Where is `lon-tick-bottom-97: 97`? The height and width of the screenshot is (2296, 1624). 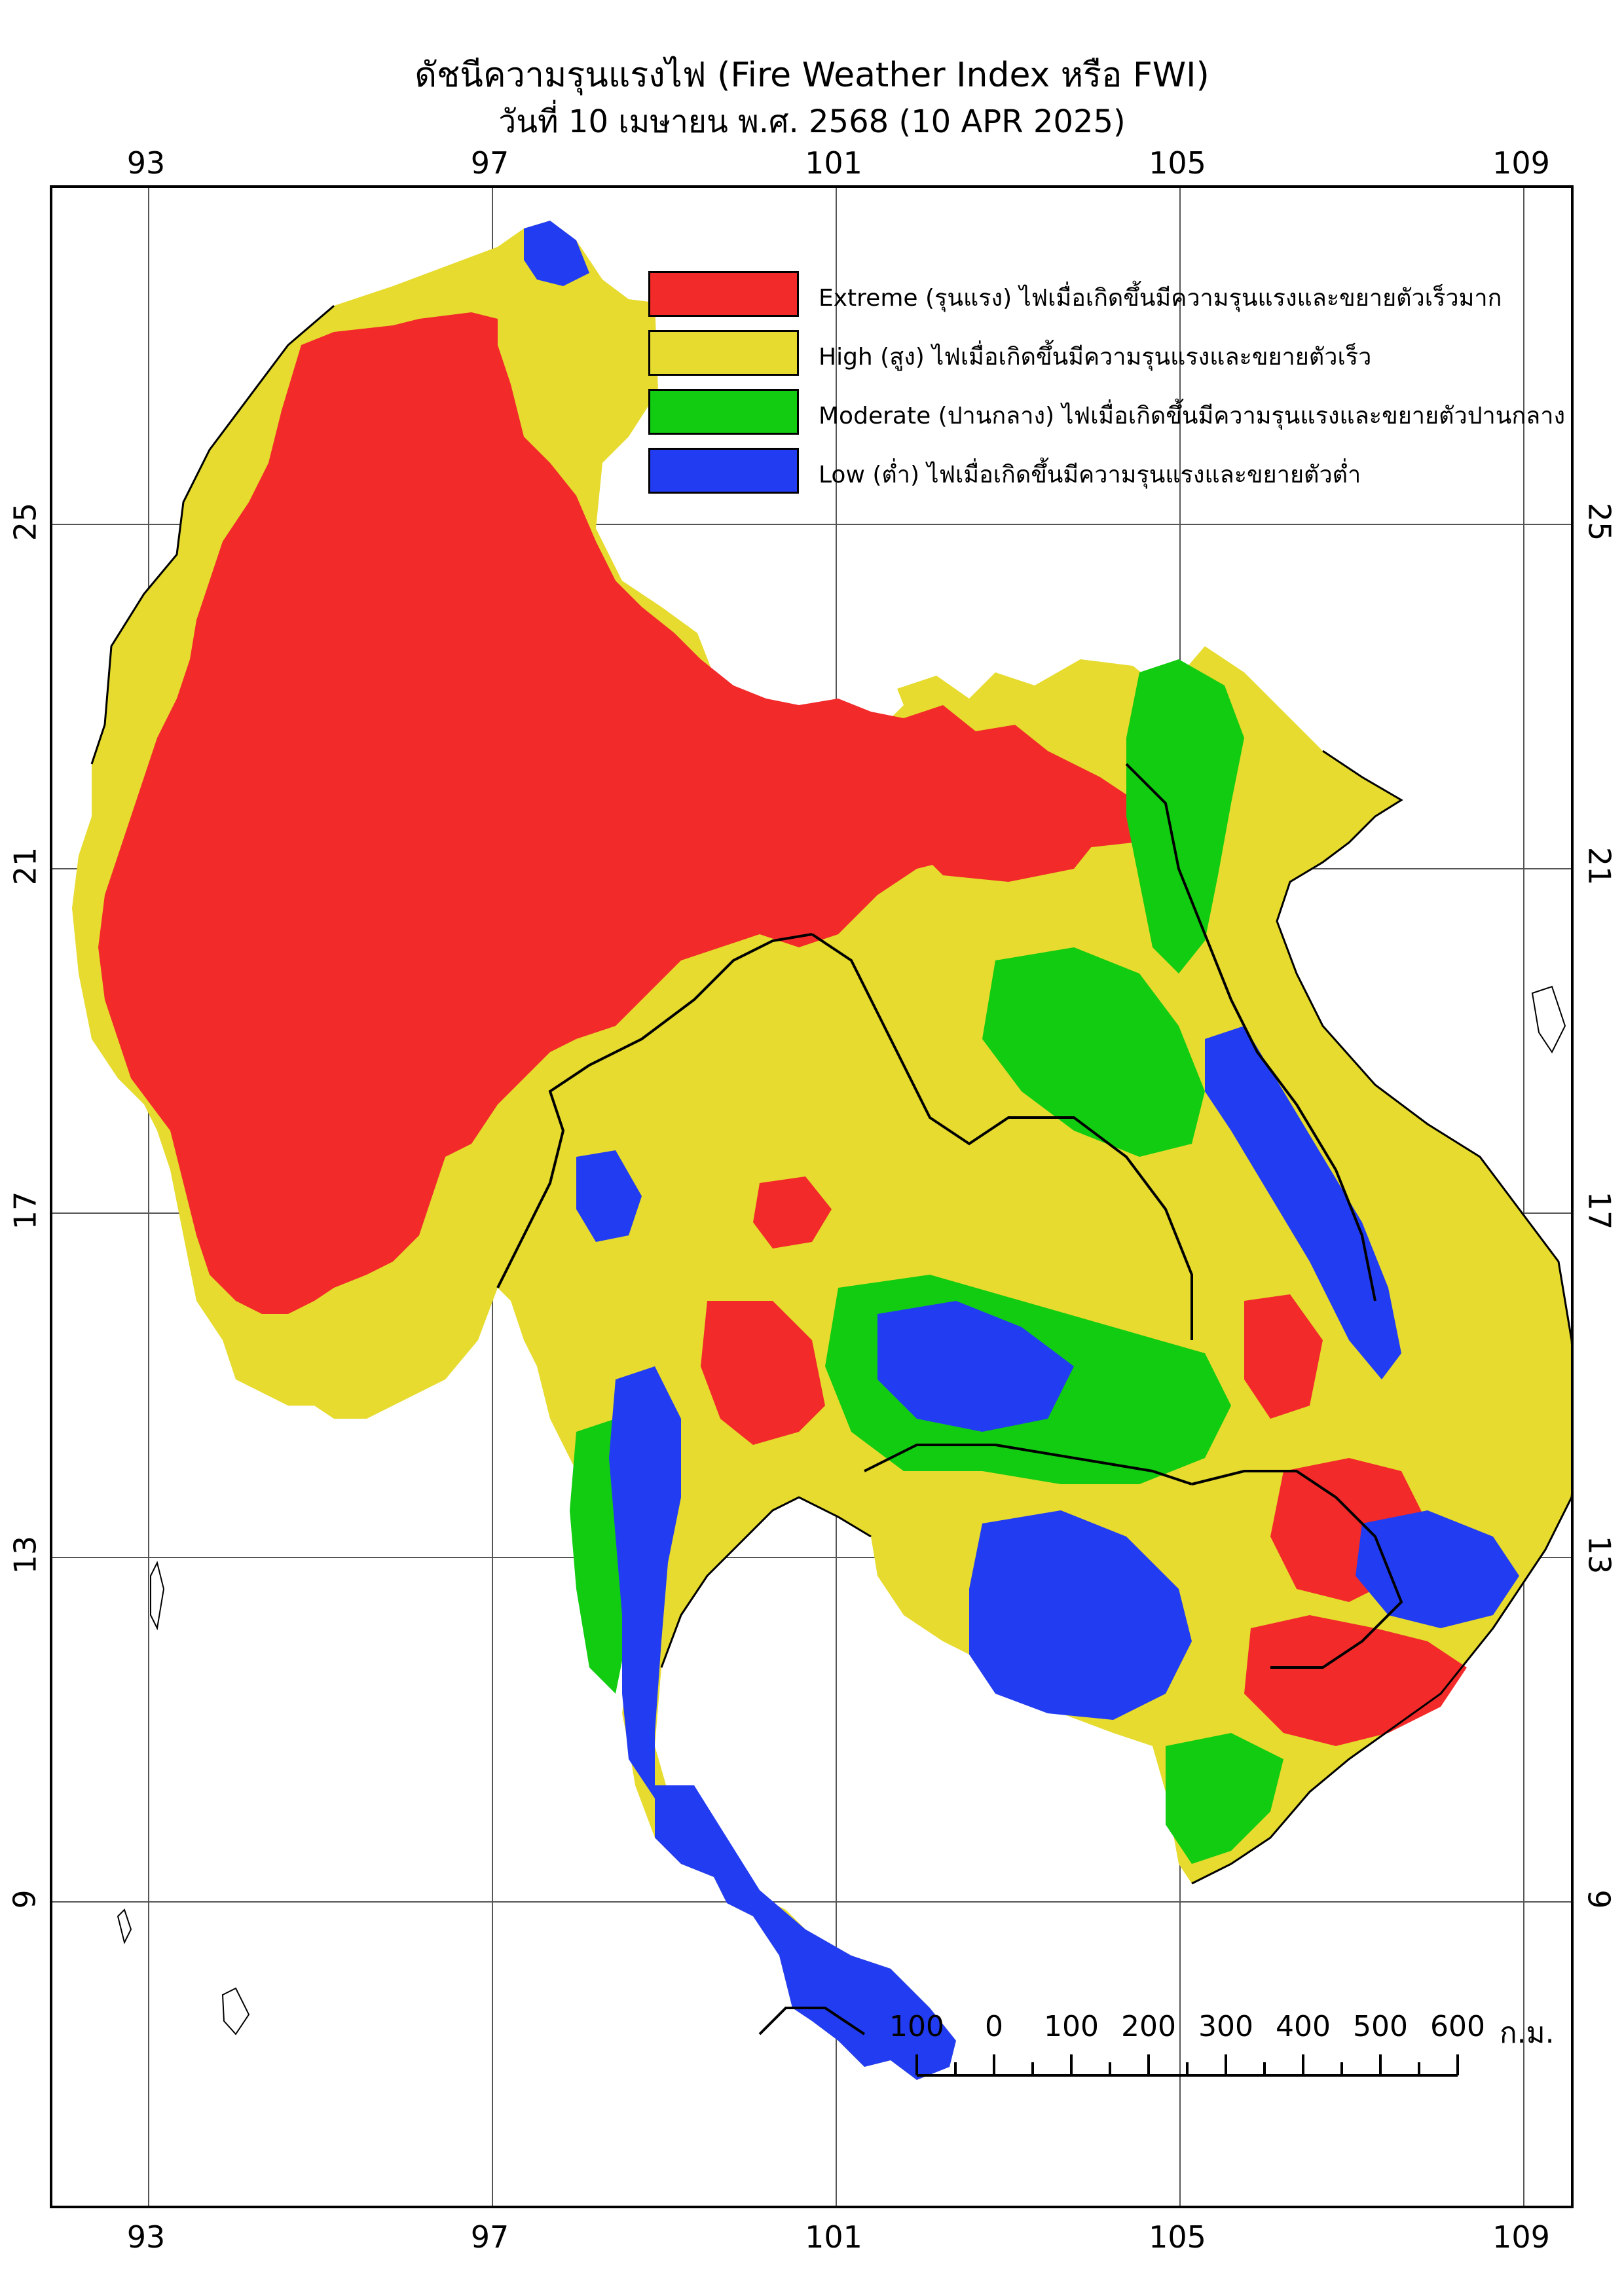 lon-tick-bottom-97: 97 is located at coordinates (489, 2237).